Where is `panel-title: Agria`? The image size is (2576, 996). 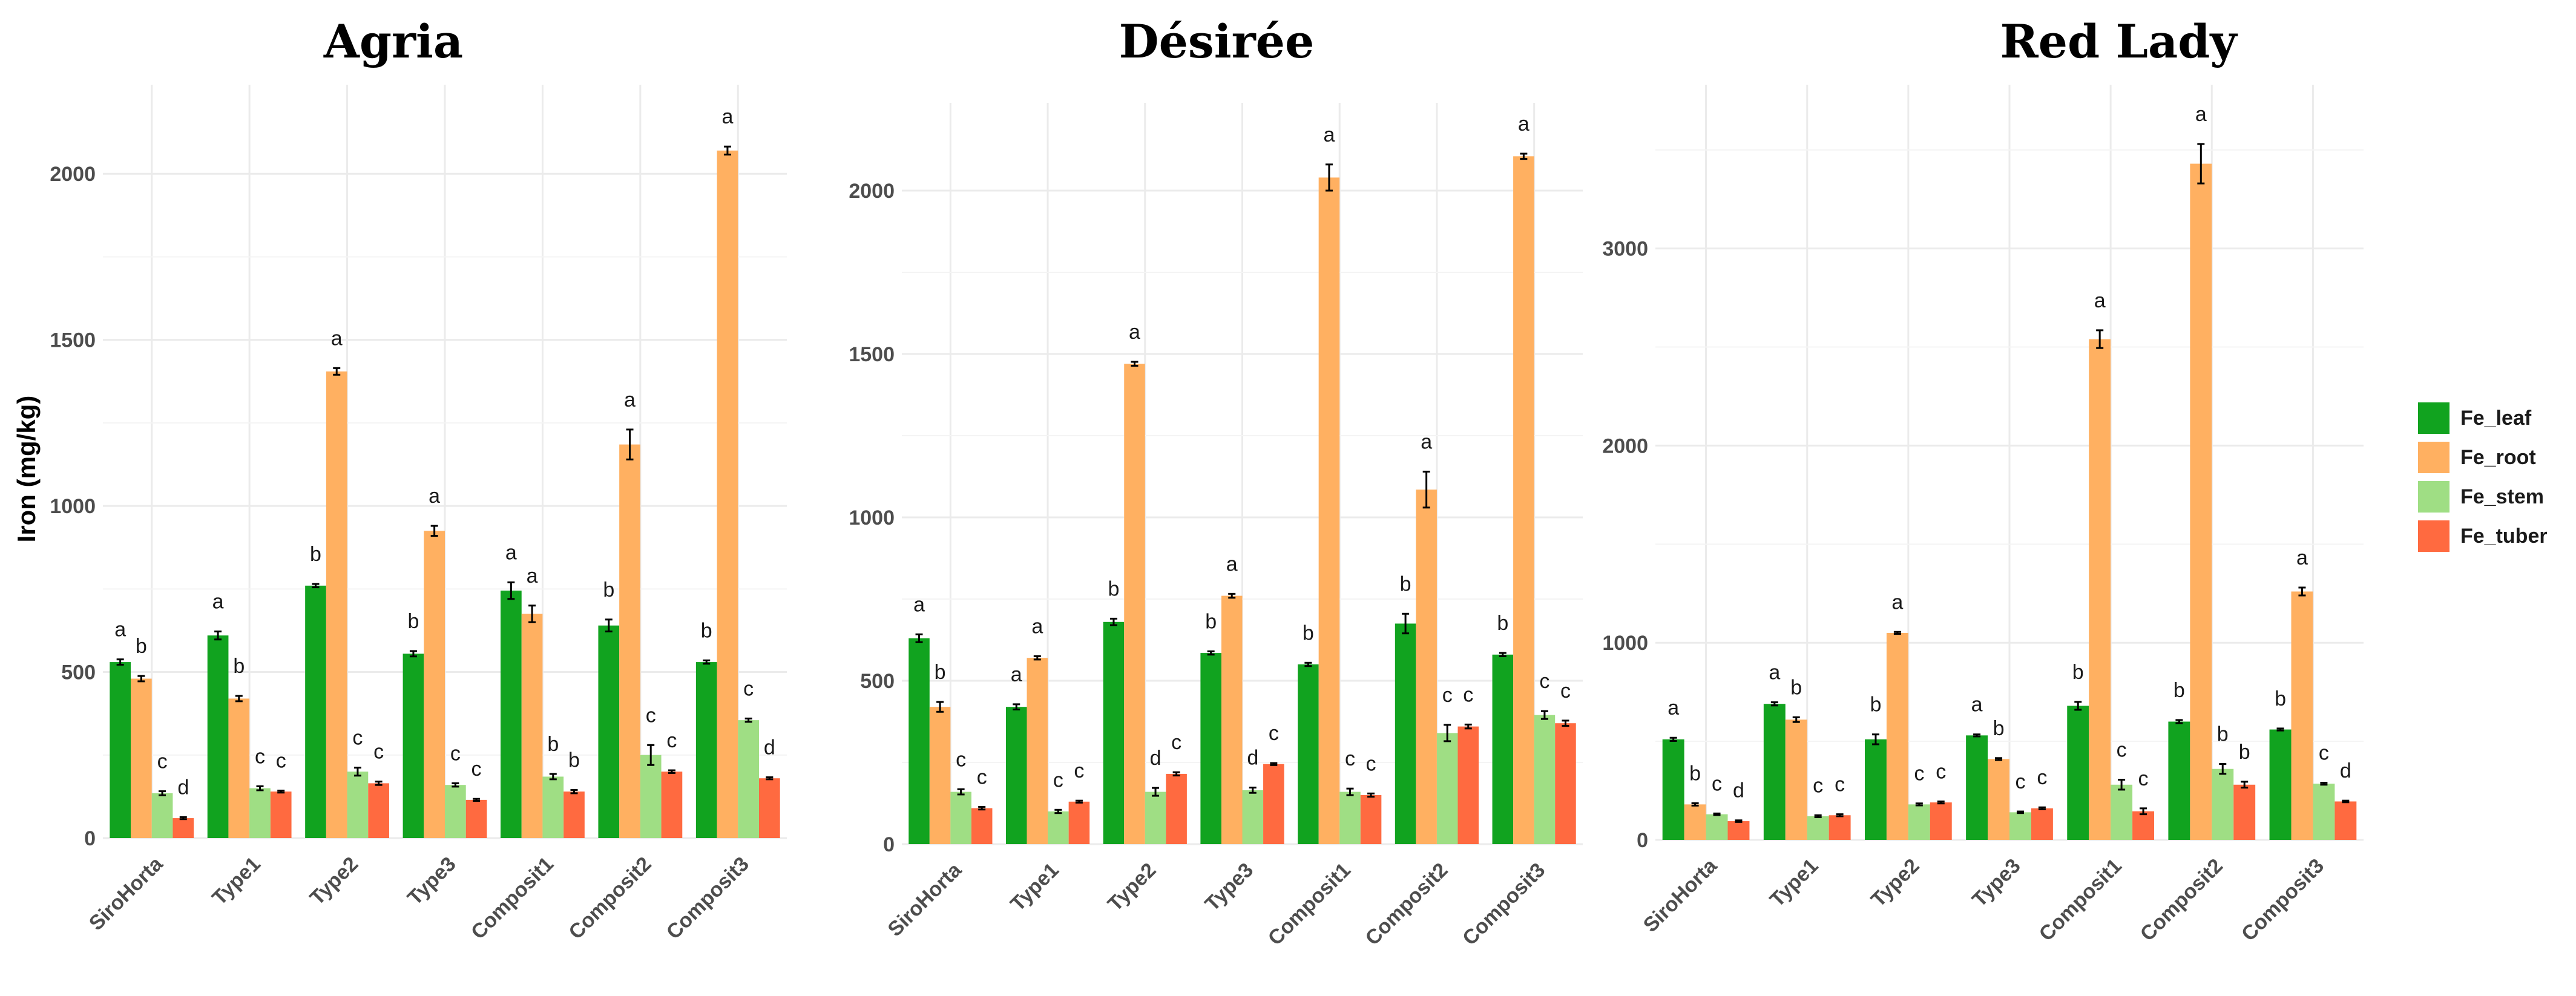 panel-title: Agria is located at coordinates (393, 41).